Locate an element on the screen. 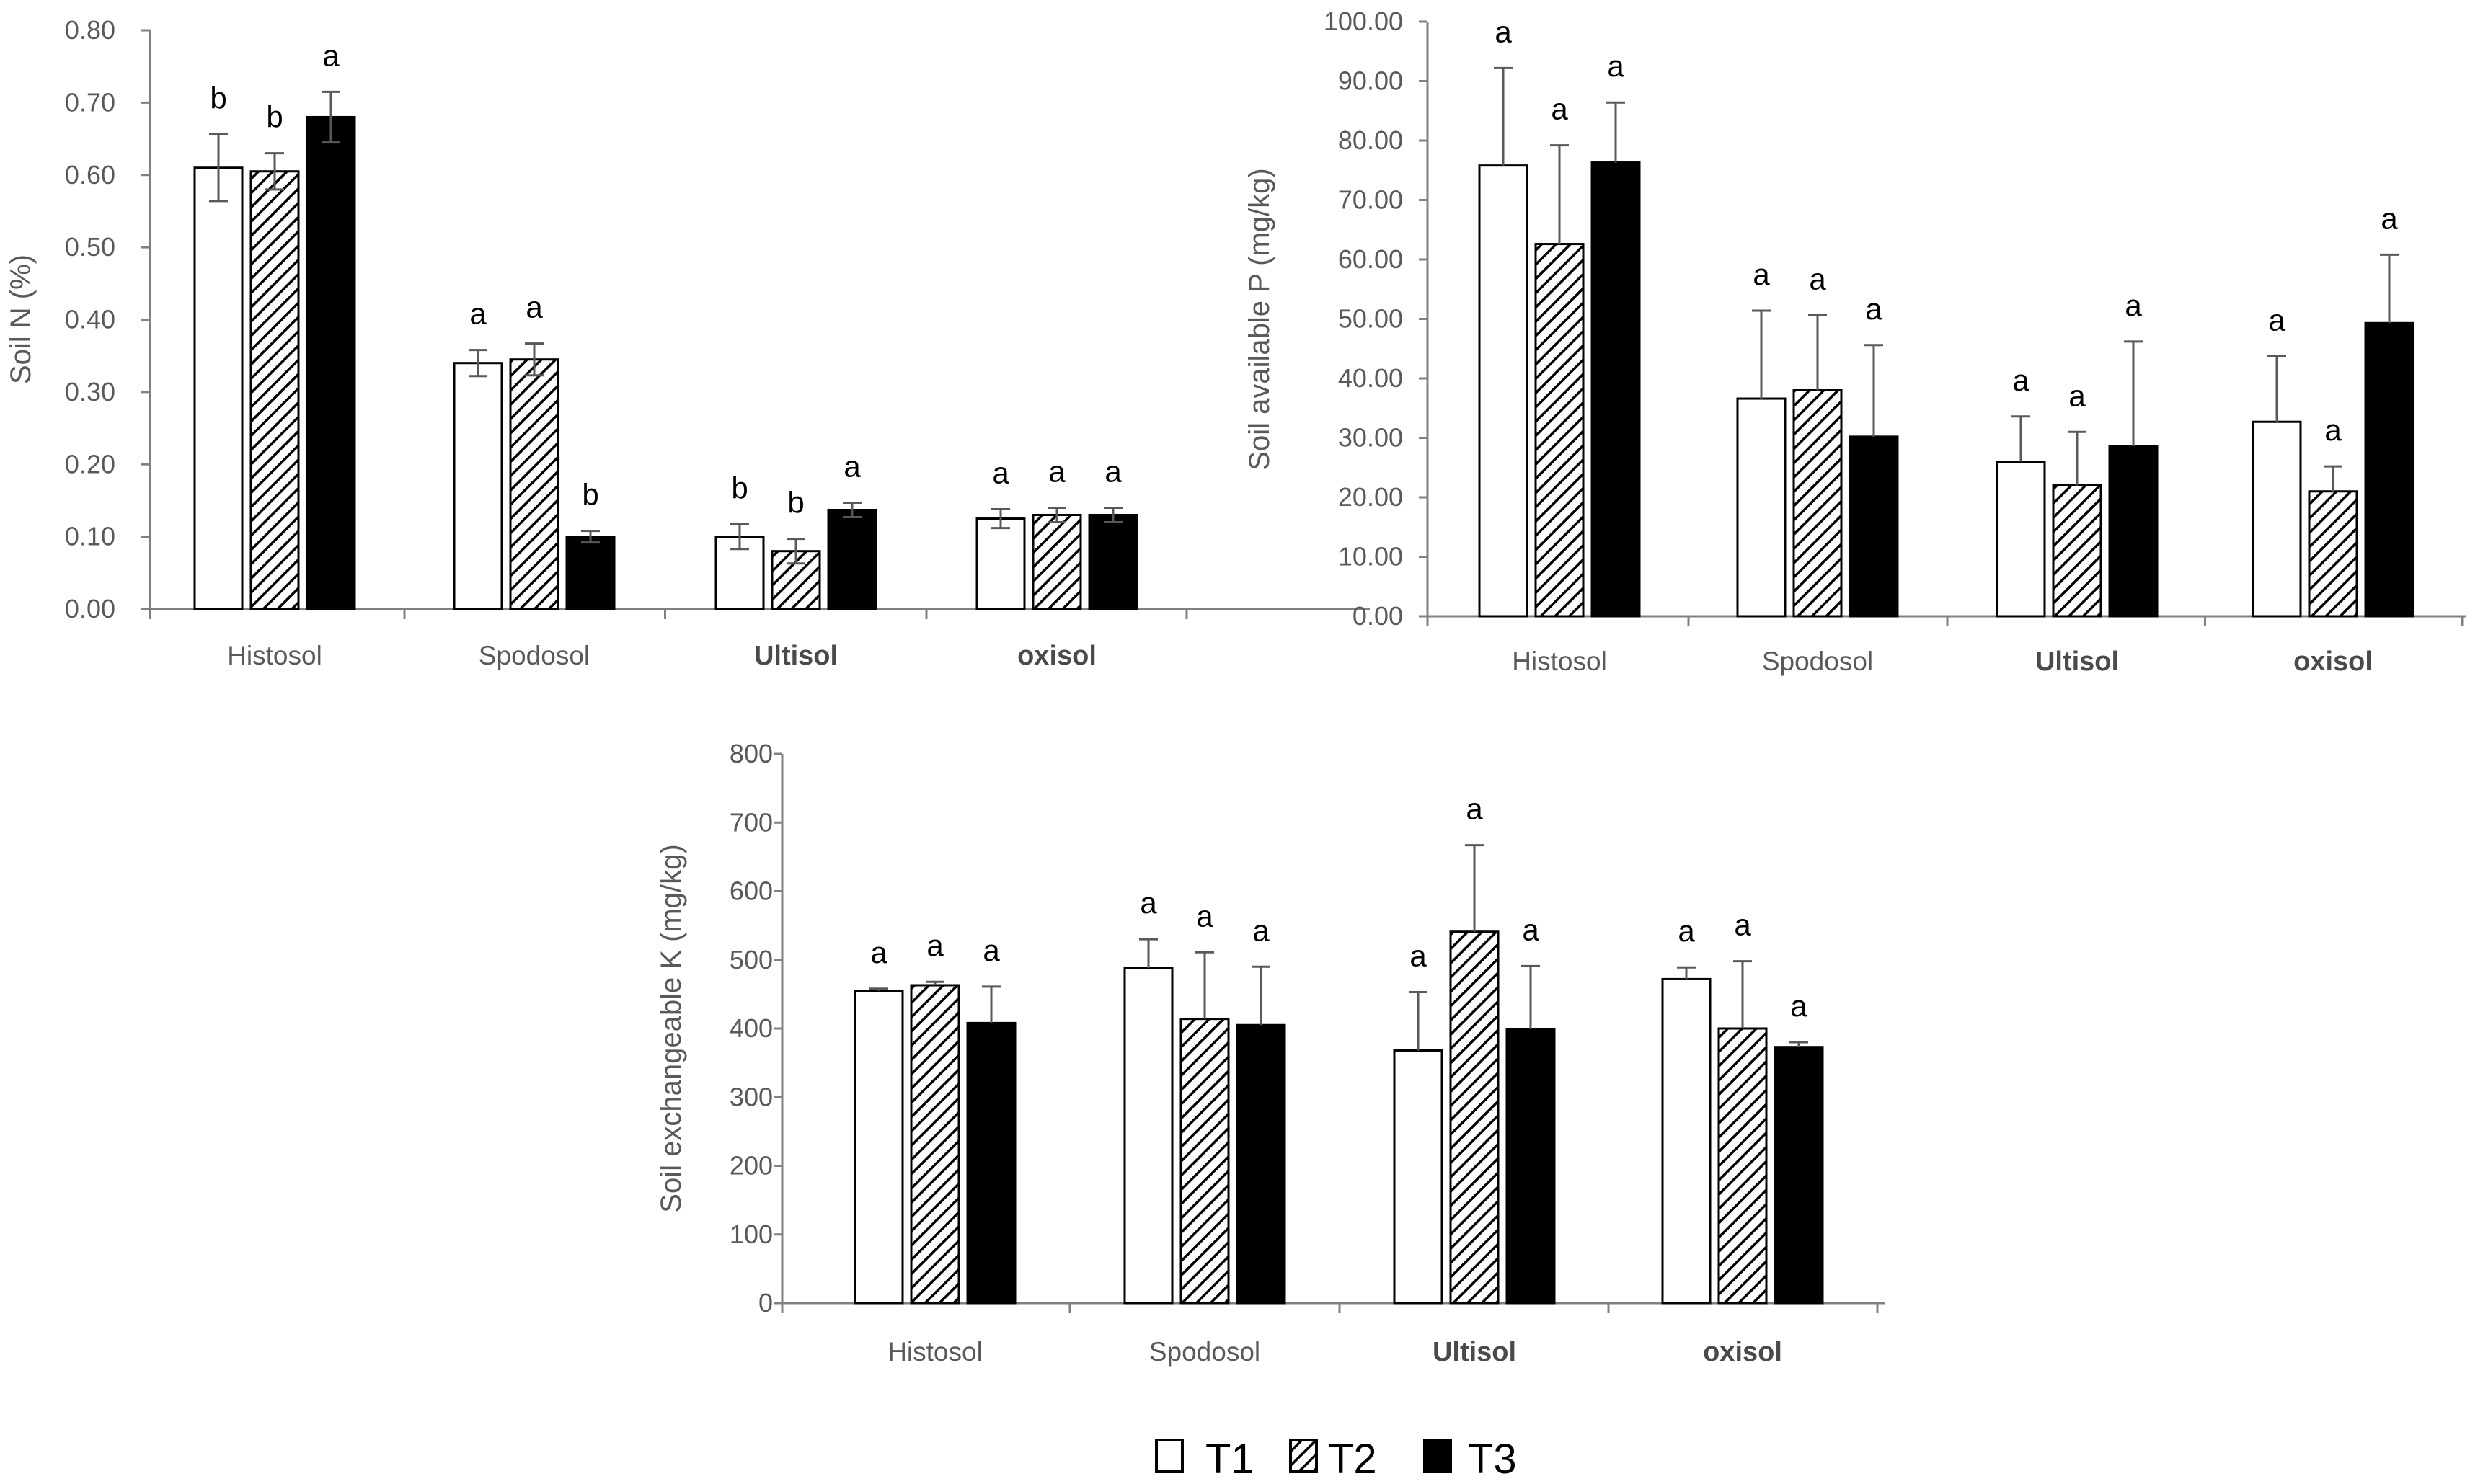 This screenshot has width=2470, height=1484. y-tick-label: 0.50 is located at coordinates (90, 247).